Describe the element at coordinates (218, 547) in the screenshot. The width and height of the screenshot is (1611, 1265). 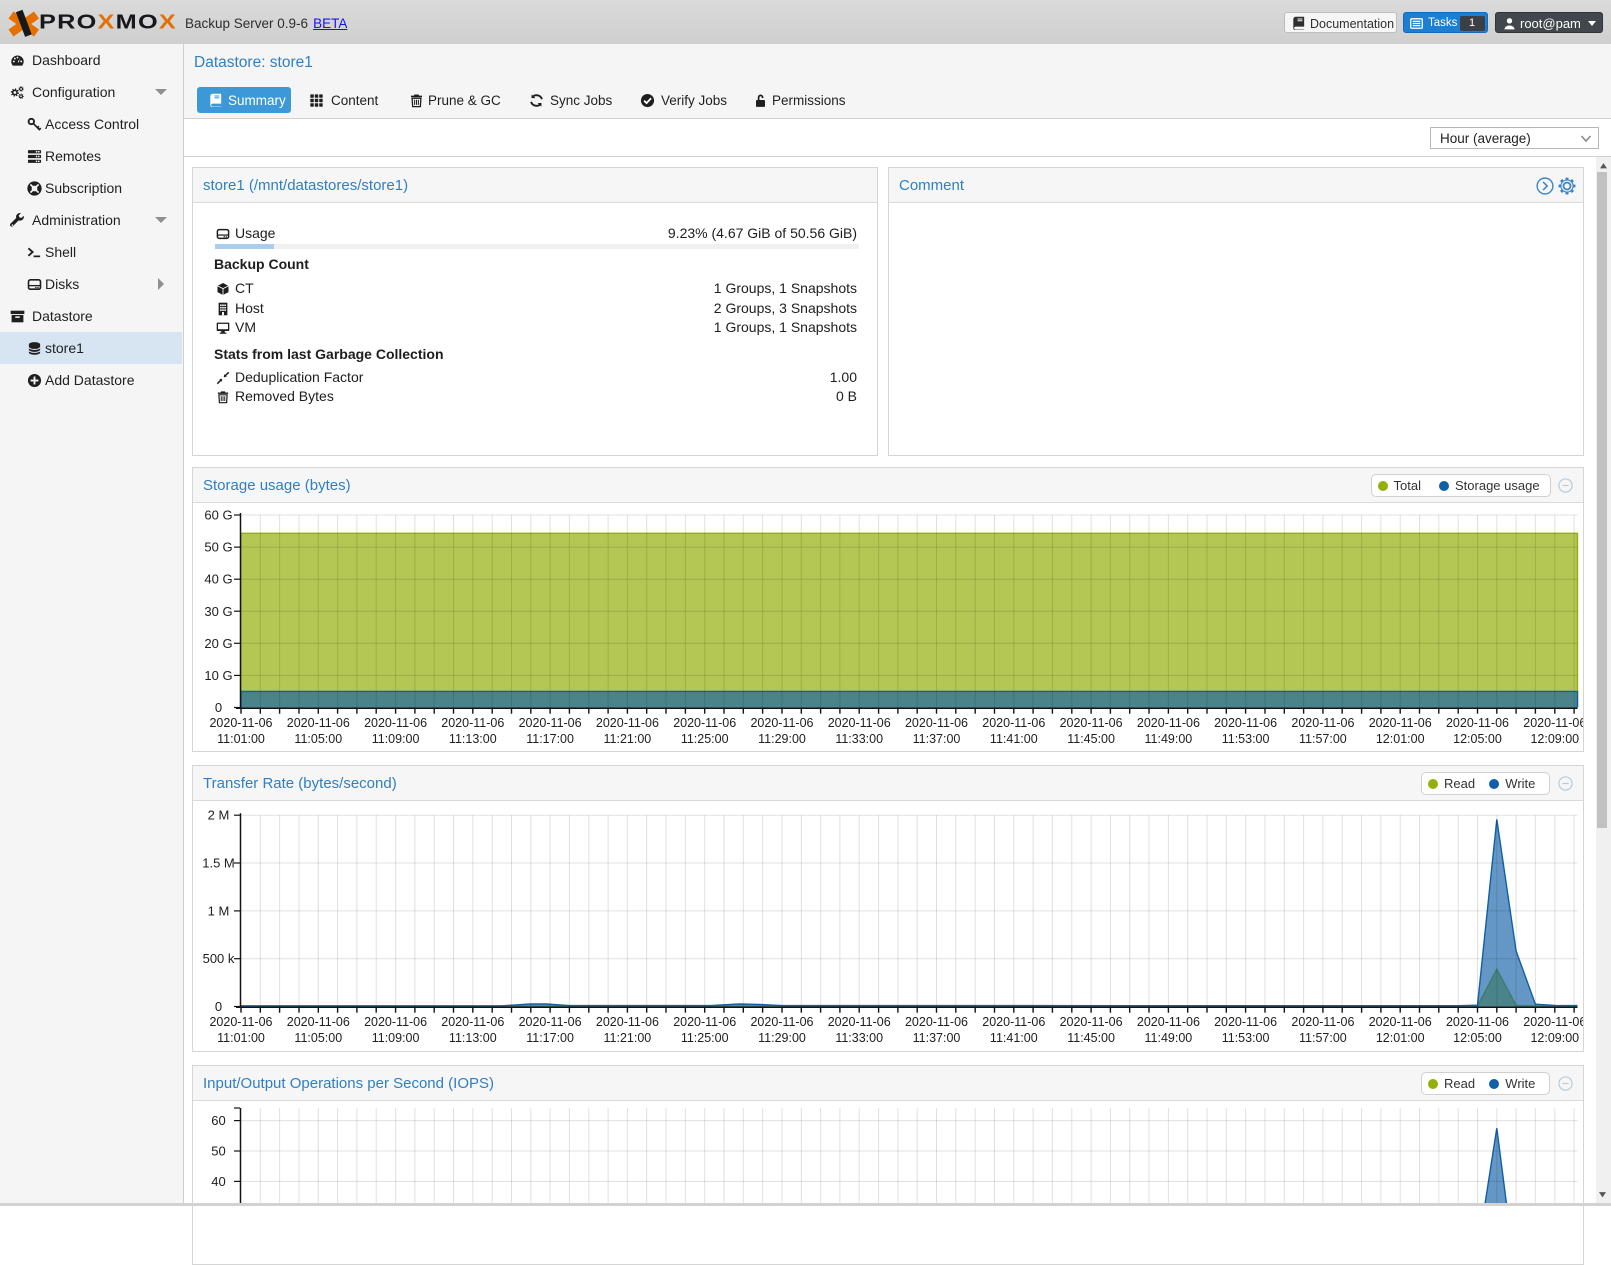
I see `svg-text: 50 G` at that location.